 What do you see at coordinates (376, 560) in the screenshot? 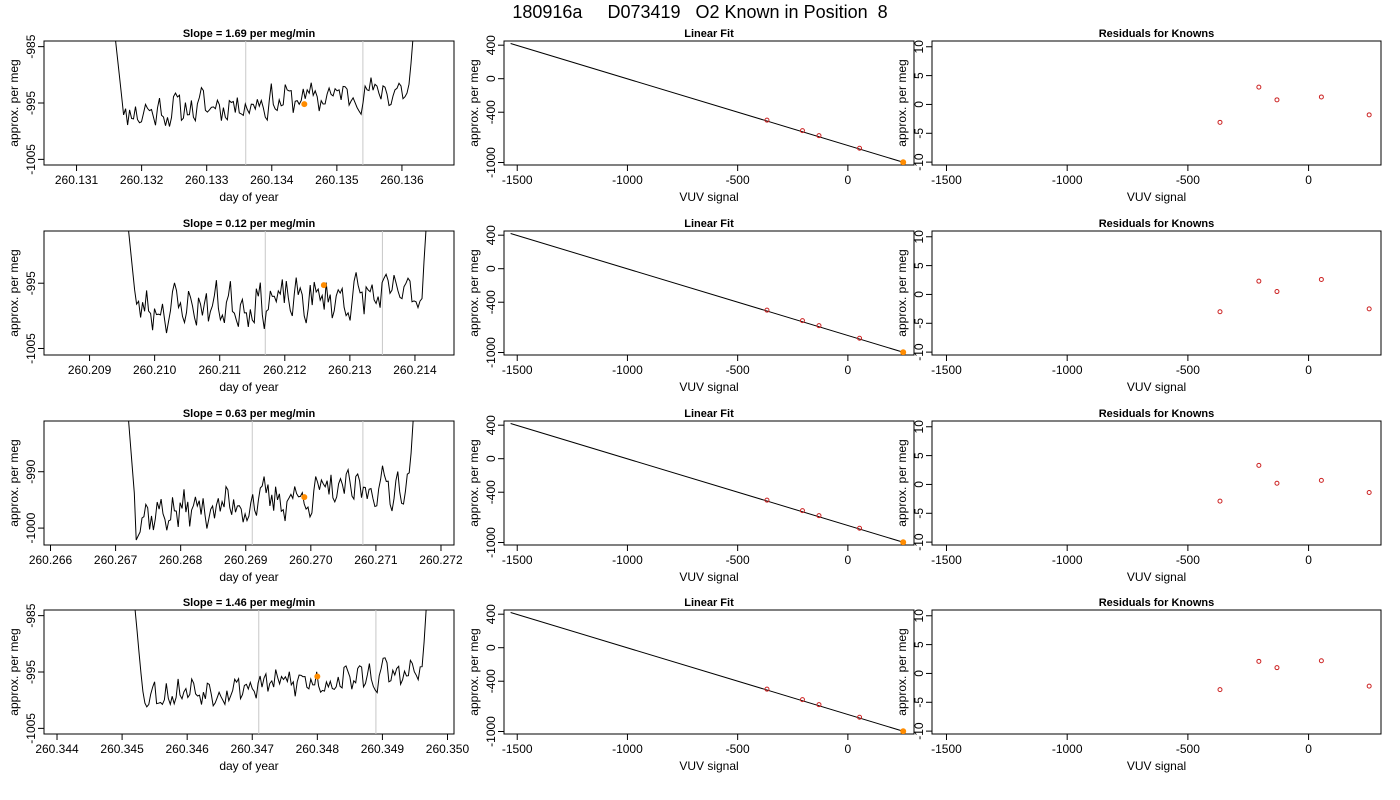
I see `x-tick-label: 260.271` at bounding box center [376, 560].